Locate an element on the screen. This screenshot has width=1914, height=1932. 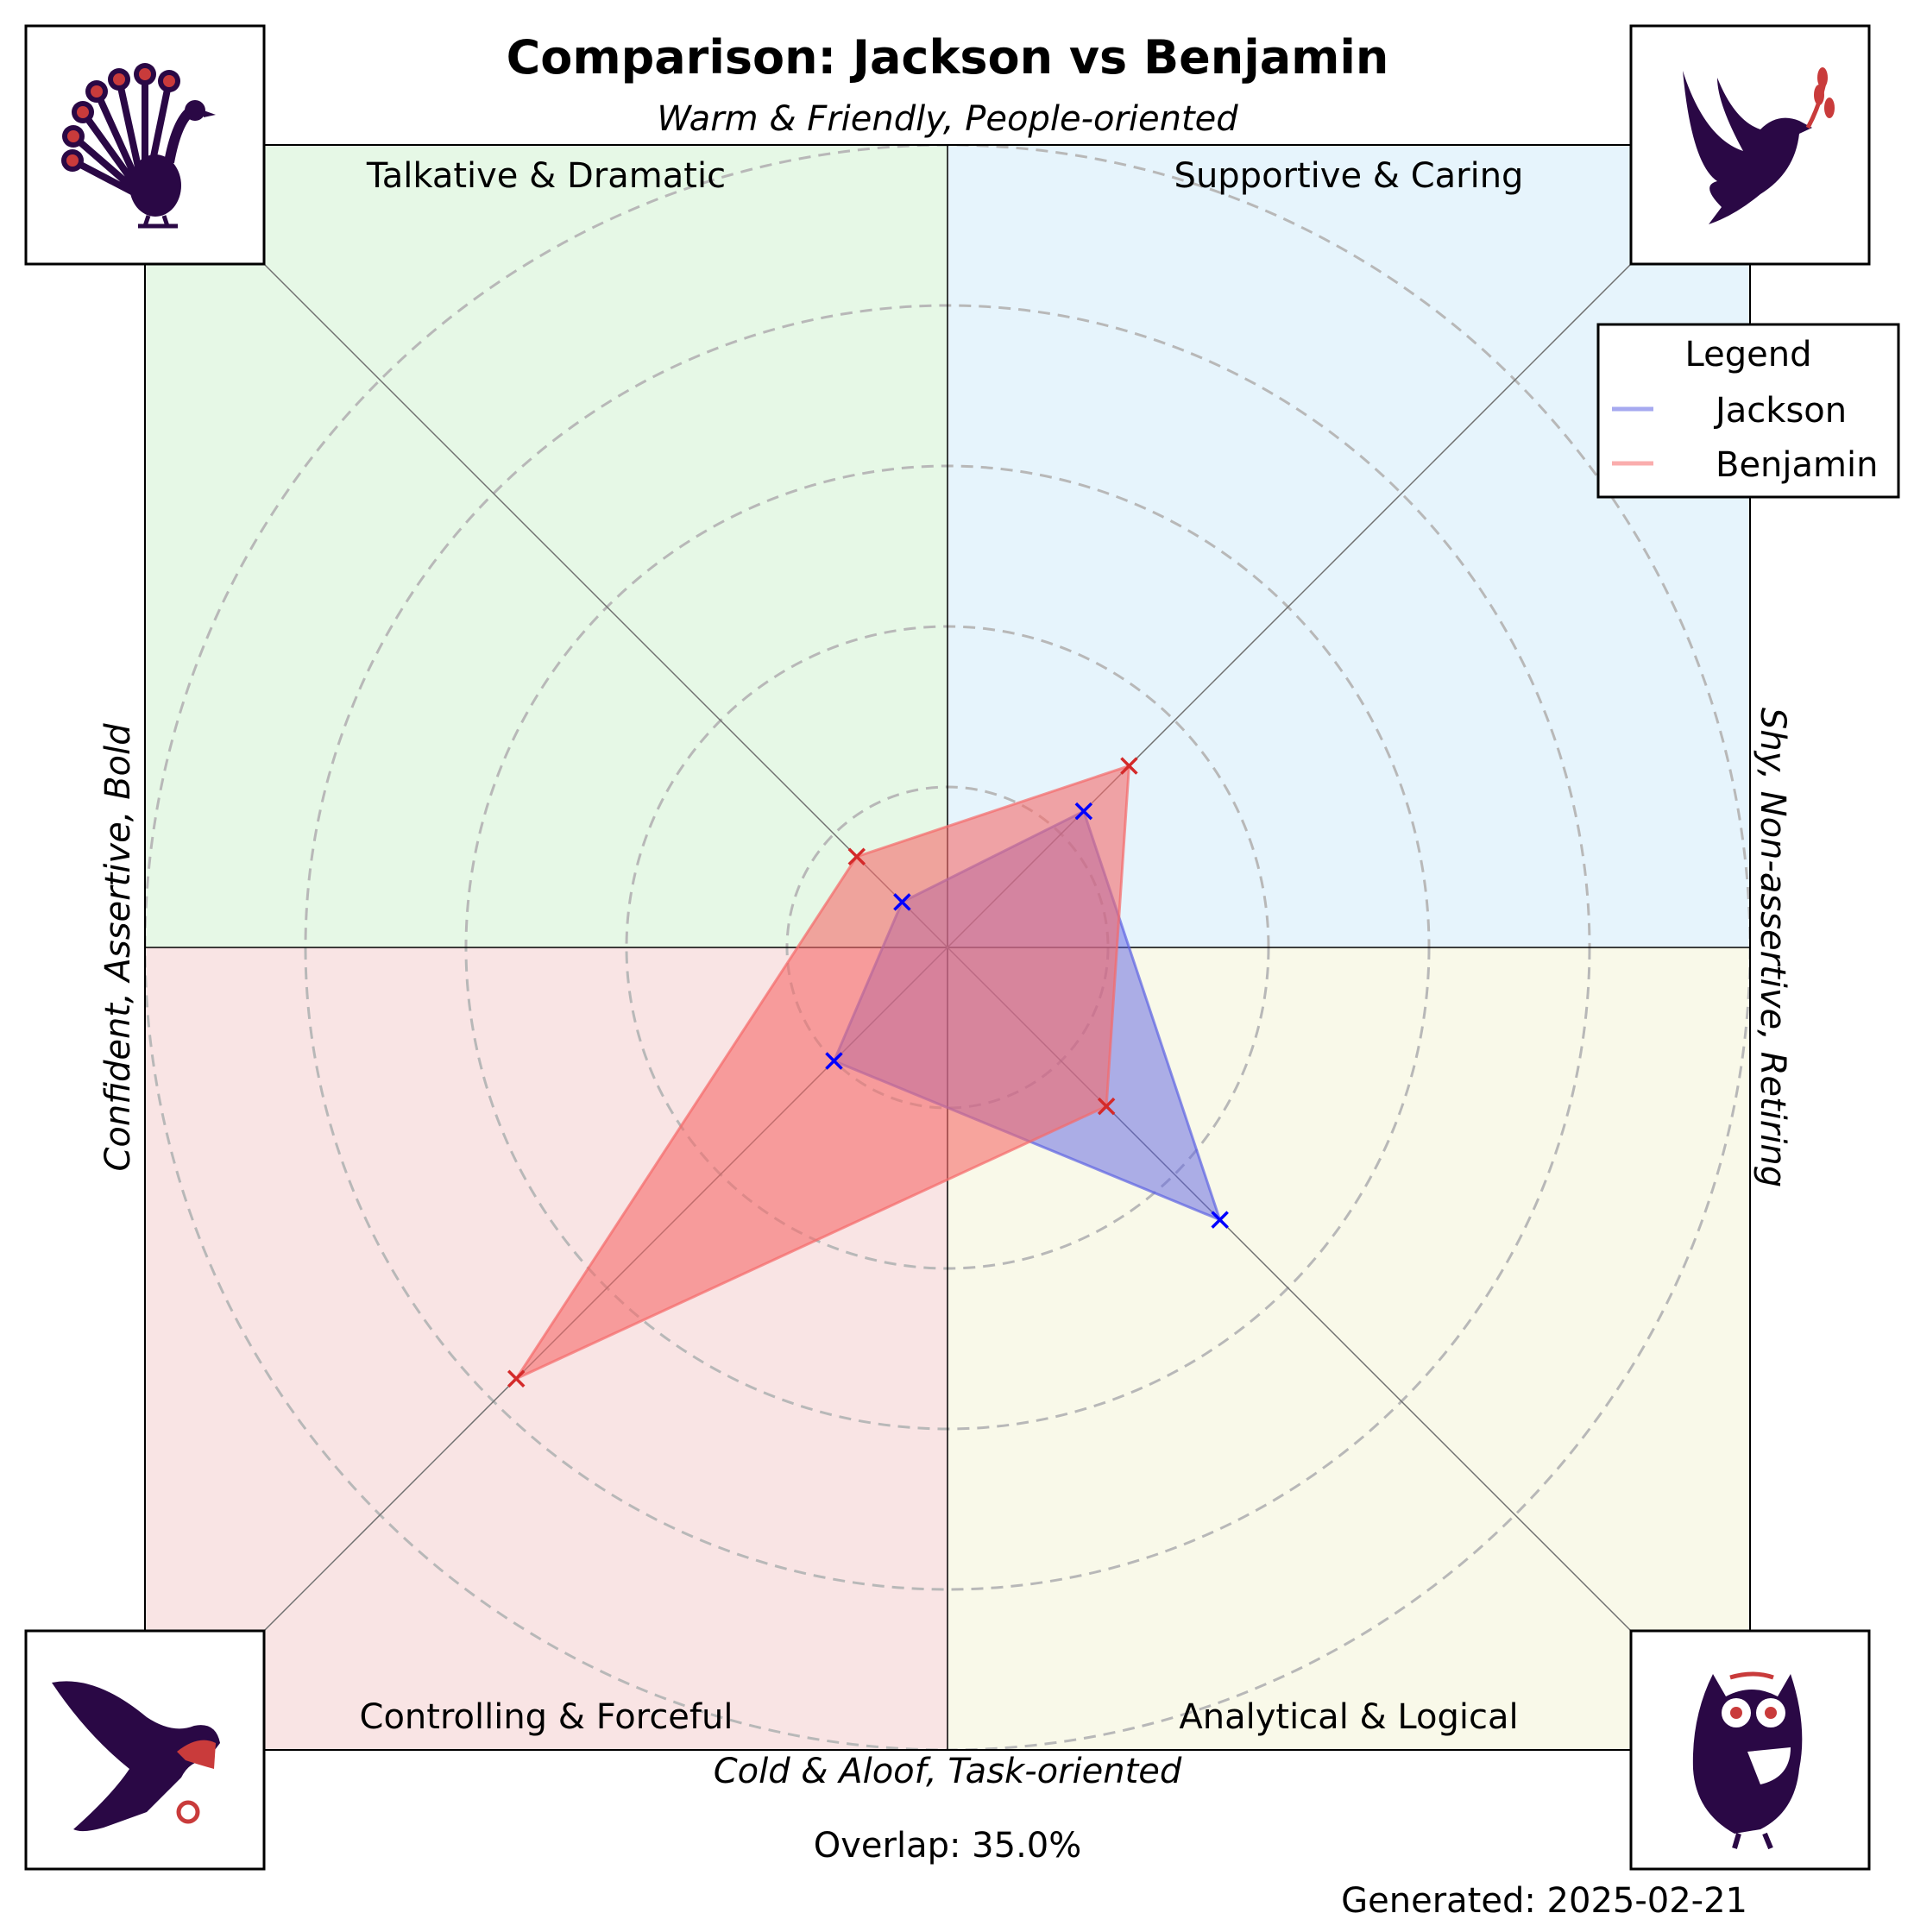
right-axis-label: Shy, Non-assertive, Retiring is located at coordinates (1772, 947).